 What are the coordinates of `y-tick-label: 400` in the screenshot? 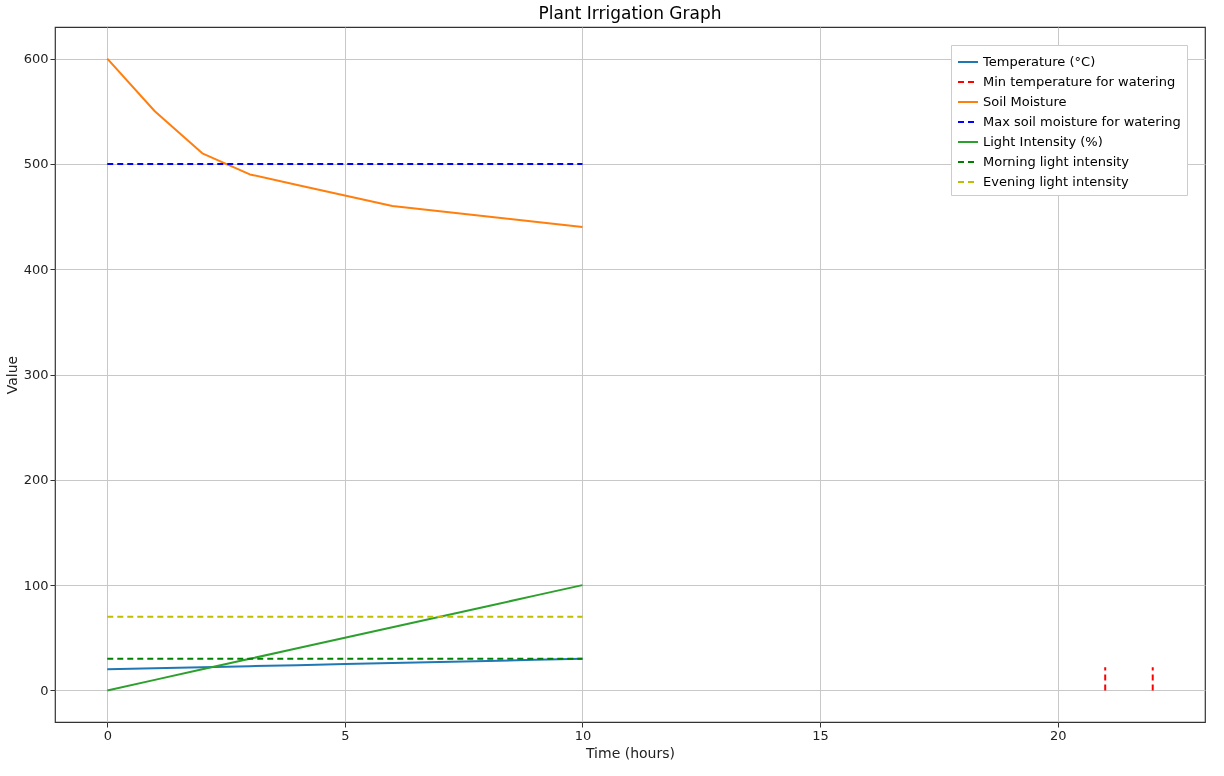 It's located at (36, 269).